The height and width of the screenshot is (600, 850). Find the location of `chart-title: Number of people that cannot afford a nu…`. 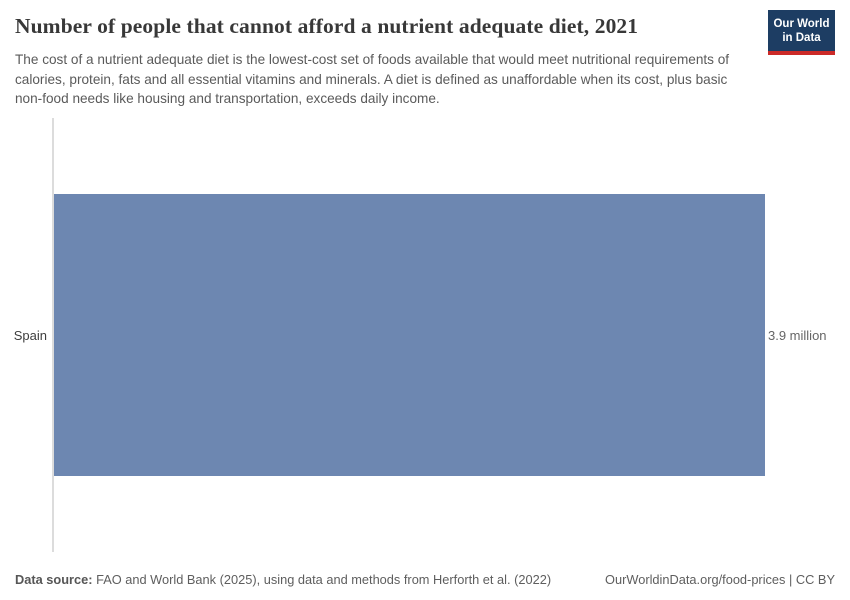

chart-title: Number of people that cannot afford a nu… is located at coordinates (327, 26).